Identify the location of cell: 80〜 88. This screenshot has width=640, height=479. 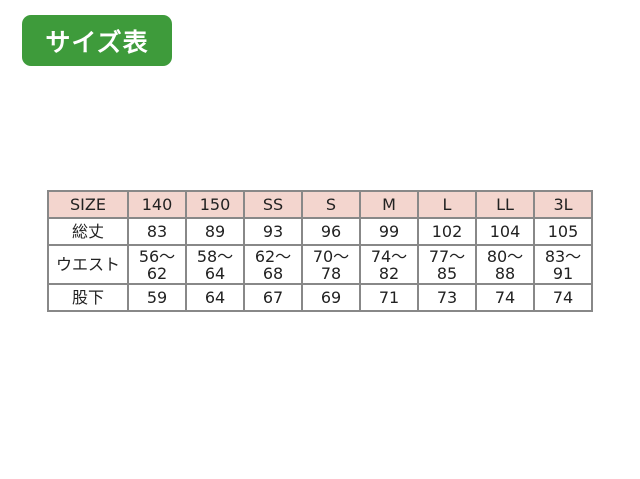
(505, 264).